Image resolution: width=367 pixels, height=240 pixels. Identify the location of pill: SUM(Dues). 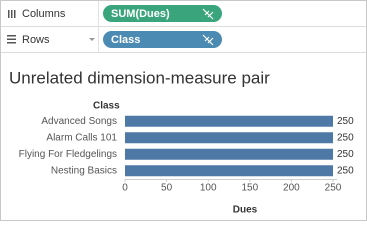
(162, 13).